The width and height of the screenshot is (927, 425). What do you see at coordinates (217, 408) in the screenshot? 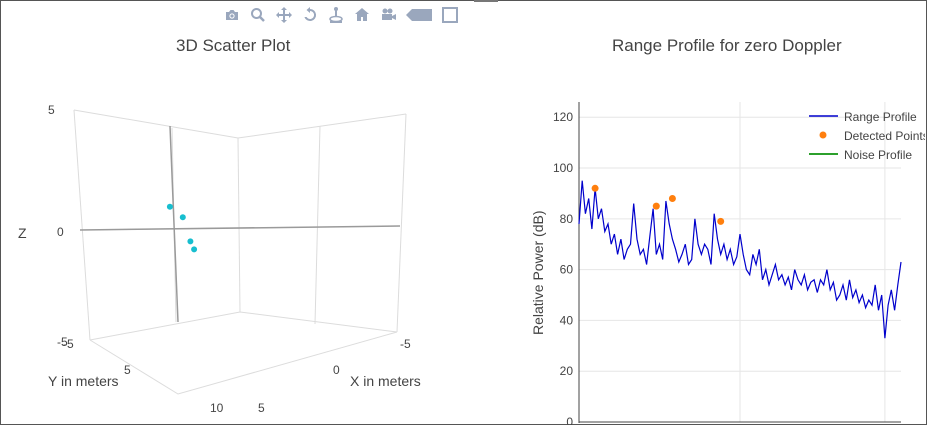
I see `y-tick-10: 10` at bounding box center [217, 408].